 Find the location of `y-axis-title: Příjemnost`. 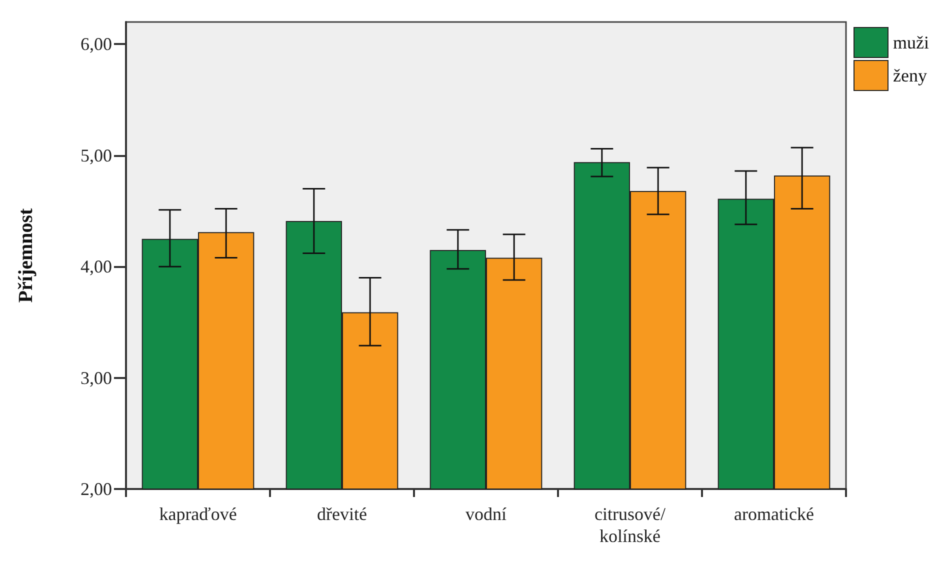

y-axis-title: Příjemnost is located at coordinates (26, 255).